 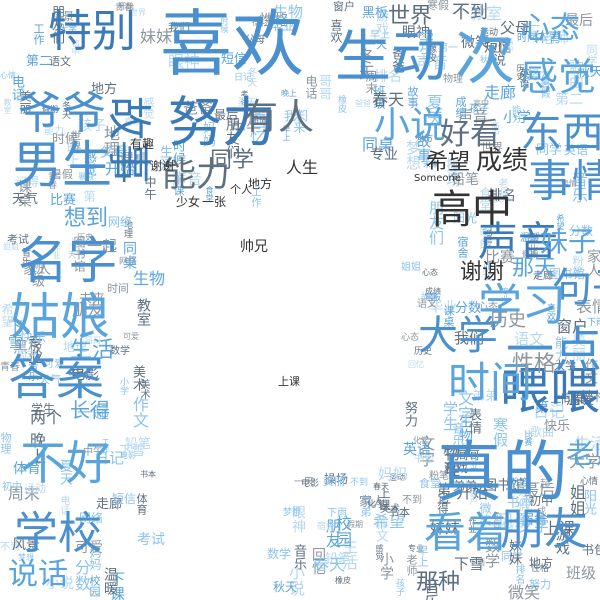 What do you see at coordinates (559, 349) in the screenshot?
I see `filler-word: 能力` at bounding box center [559, 349].